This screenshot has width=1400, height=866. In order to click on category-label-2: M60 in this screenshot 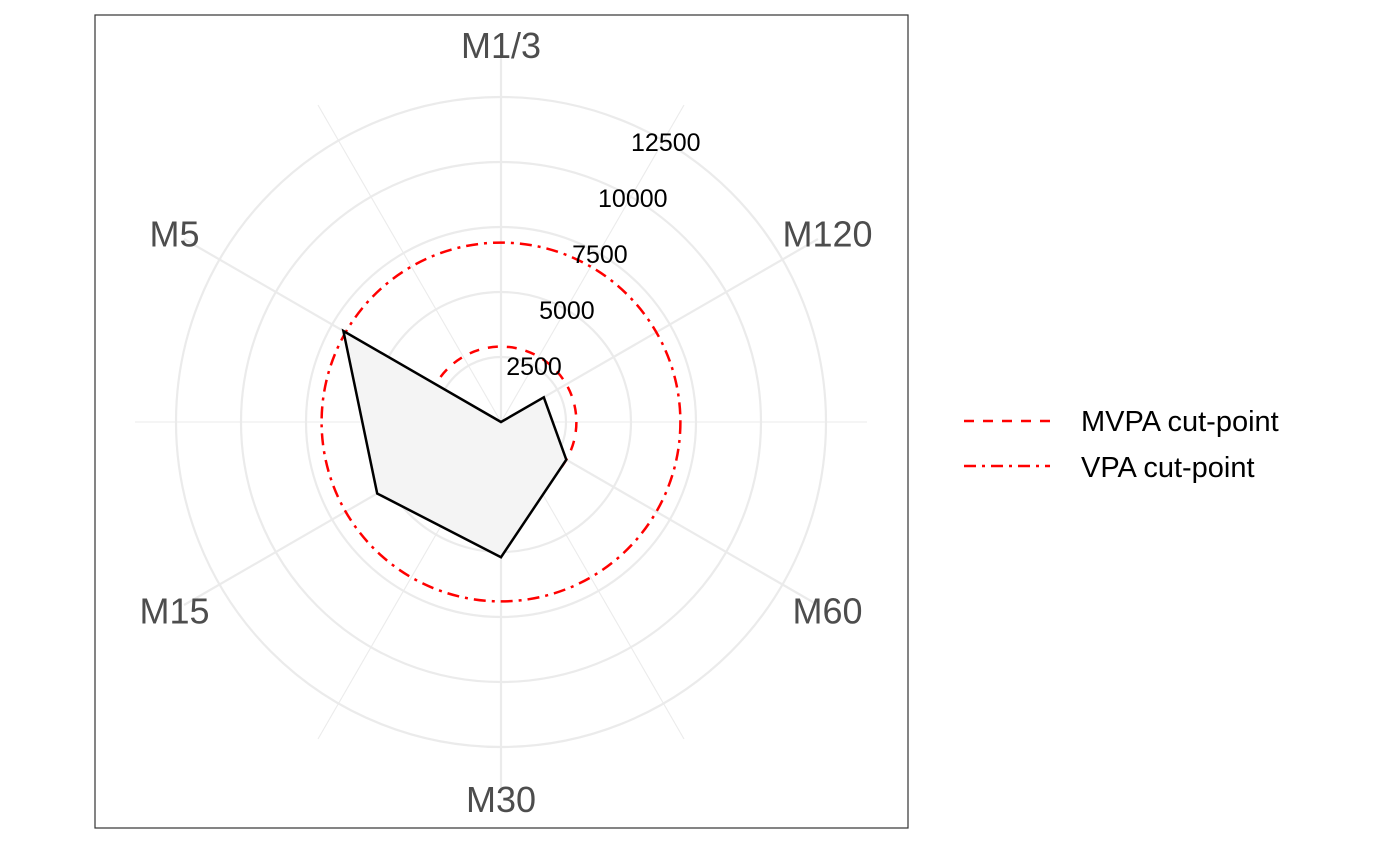, I will do `click(827, 611)`.